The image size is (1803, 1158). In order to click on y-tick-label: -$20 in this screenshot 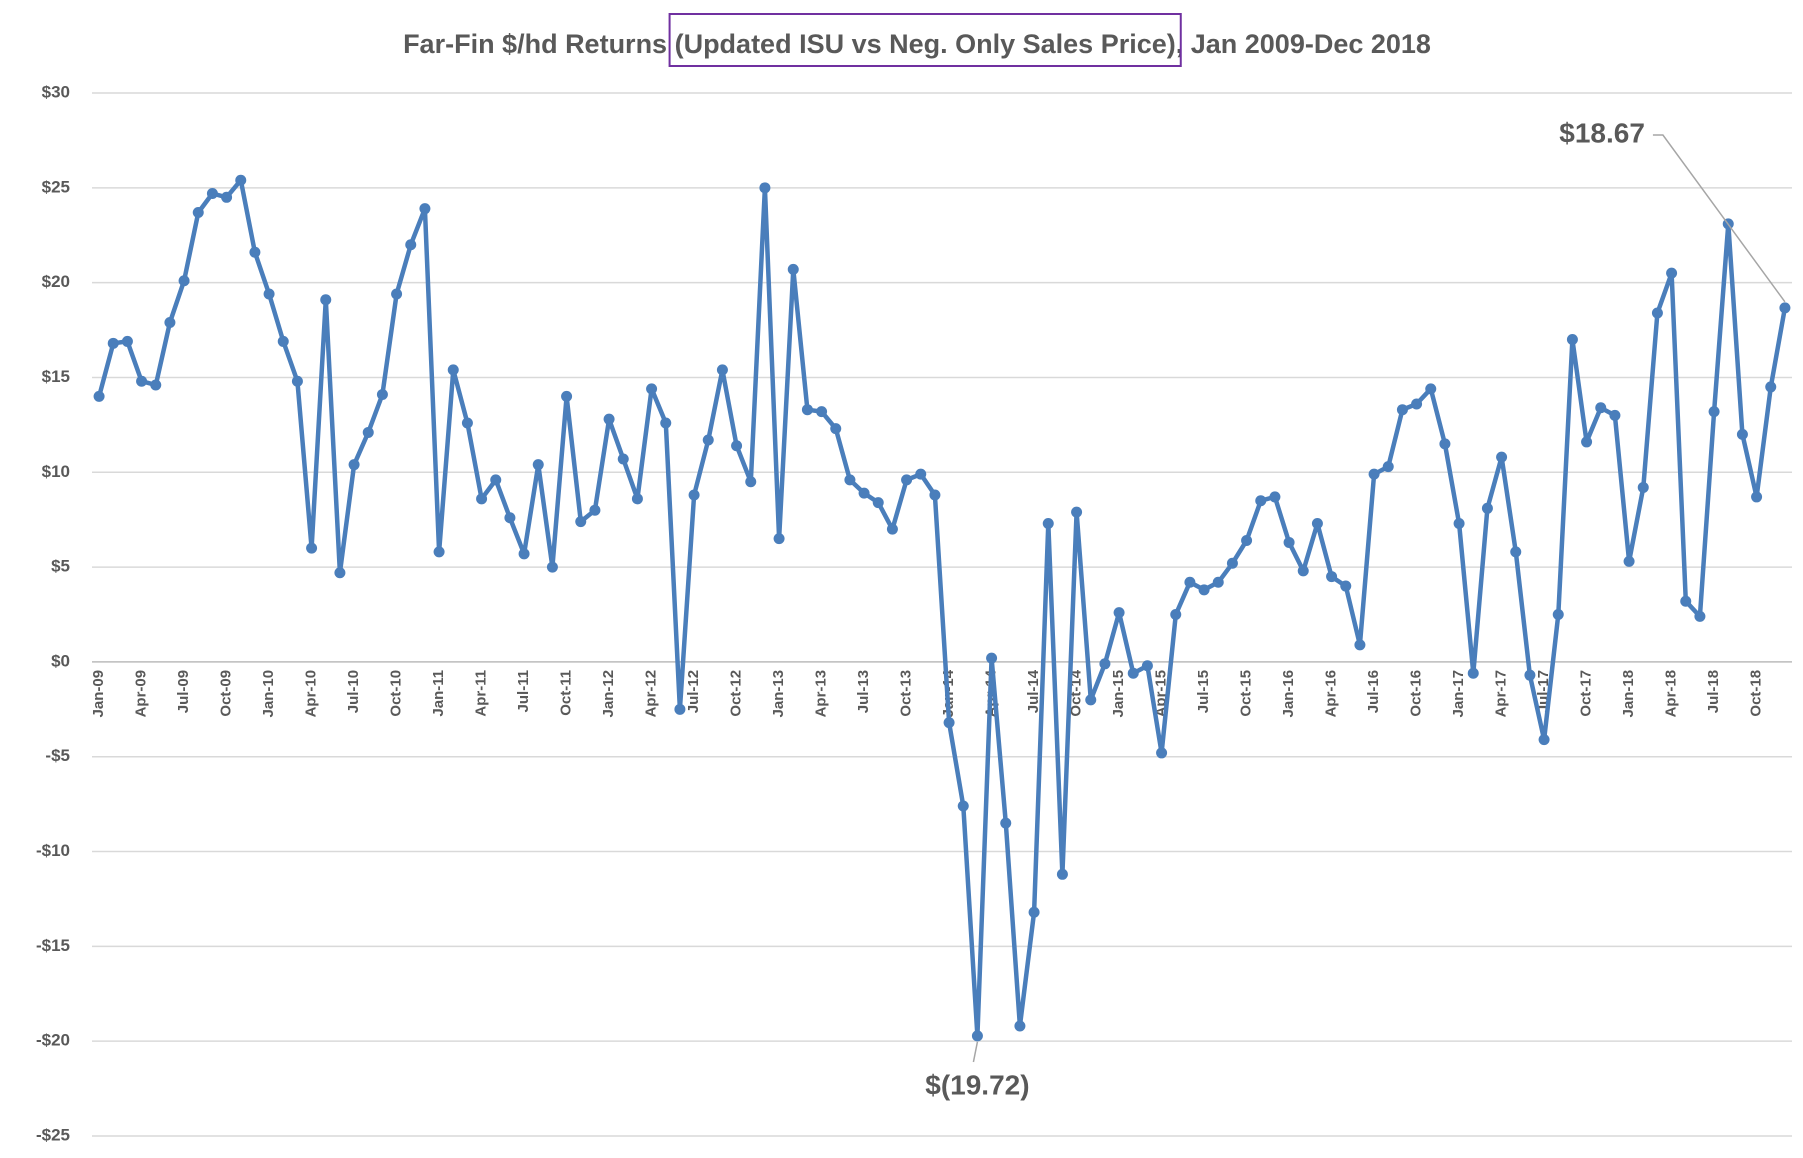, I will do `click(53, 1040)`.